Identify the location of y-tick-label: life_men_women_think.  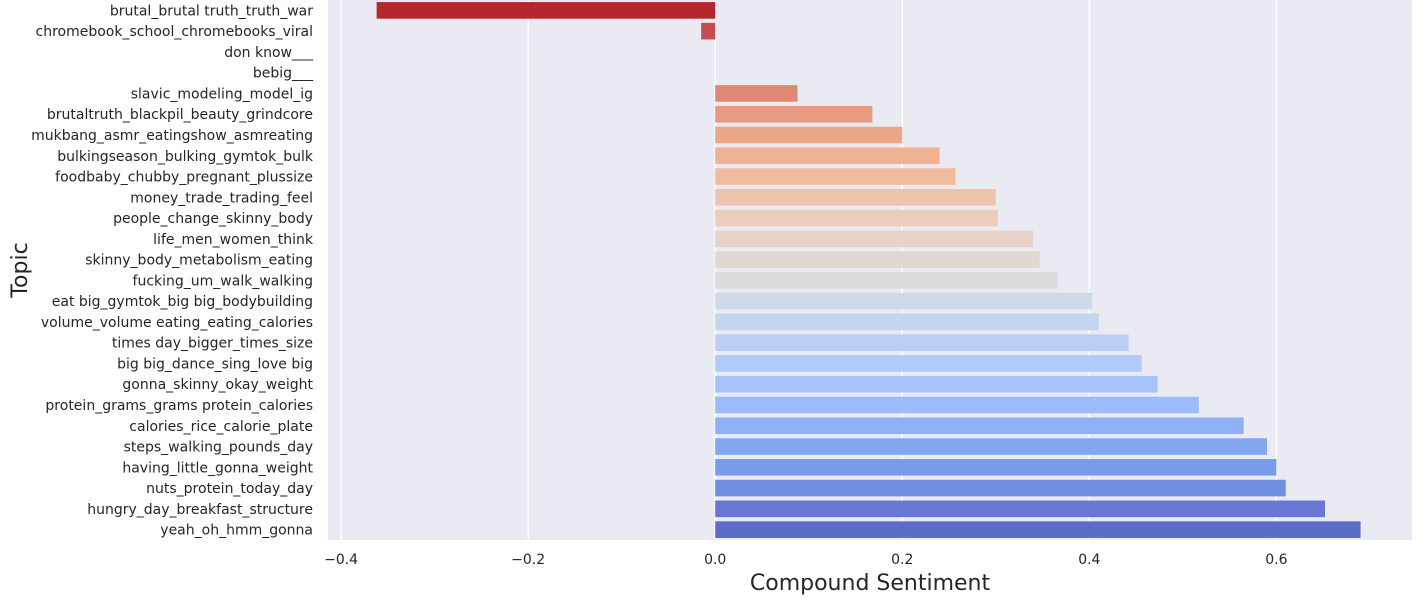
(233, 240).